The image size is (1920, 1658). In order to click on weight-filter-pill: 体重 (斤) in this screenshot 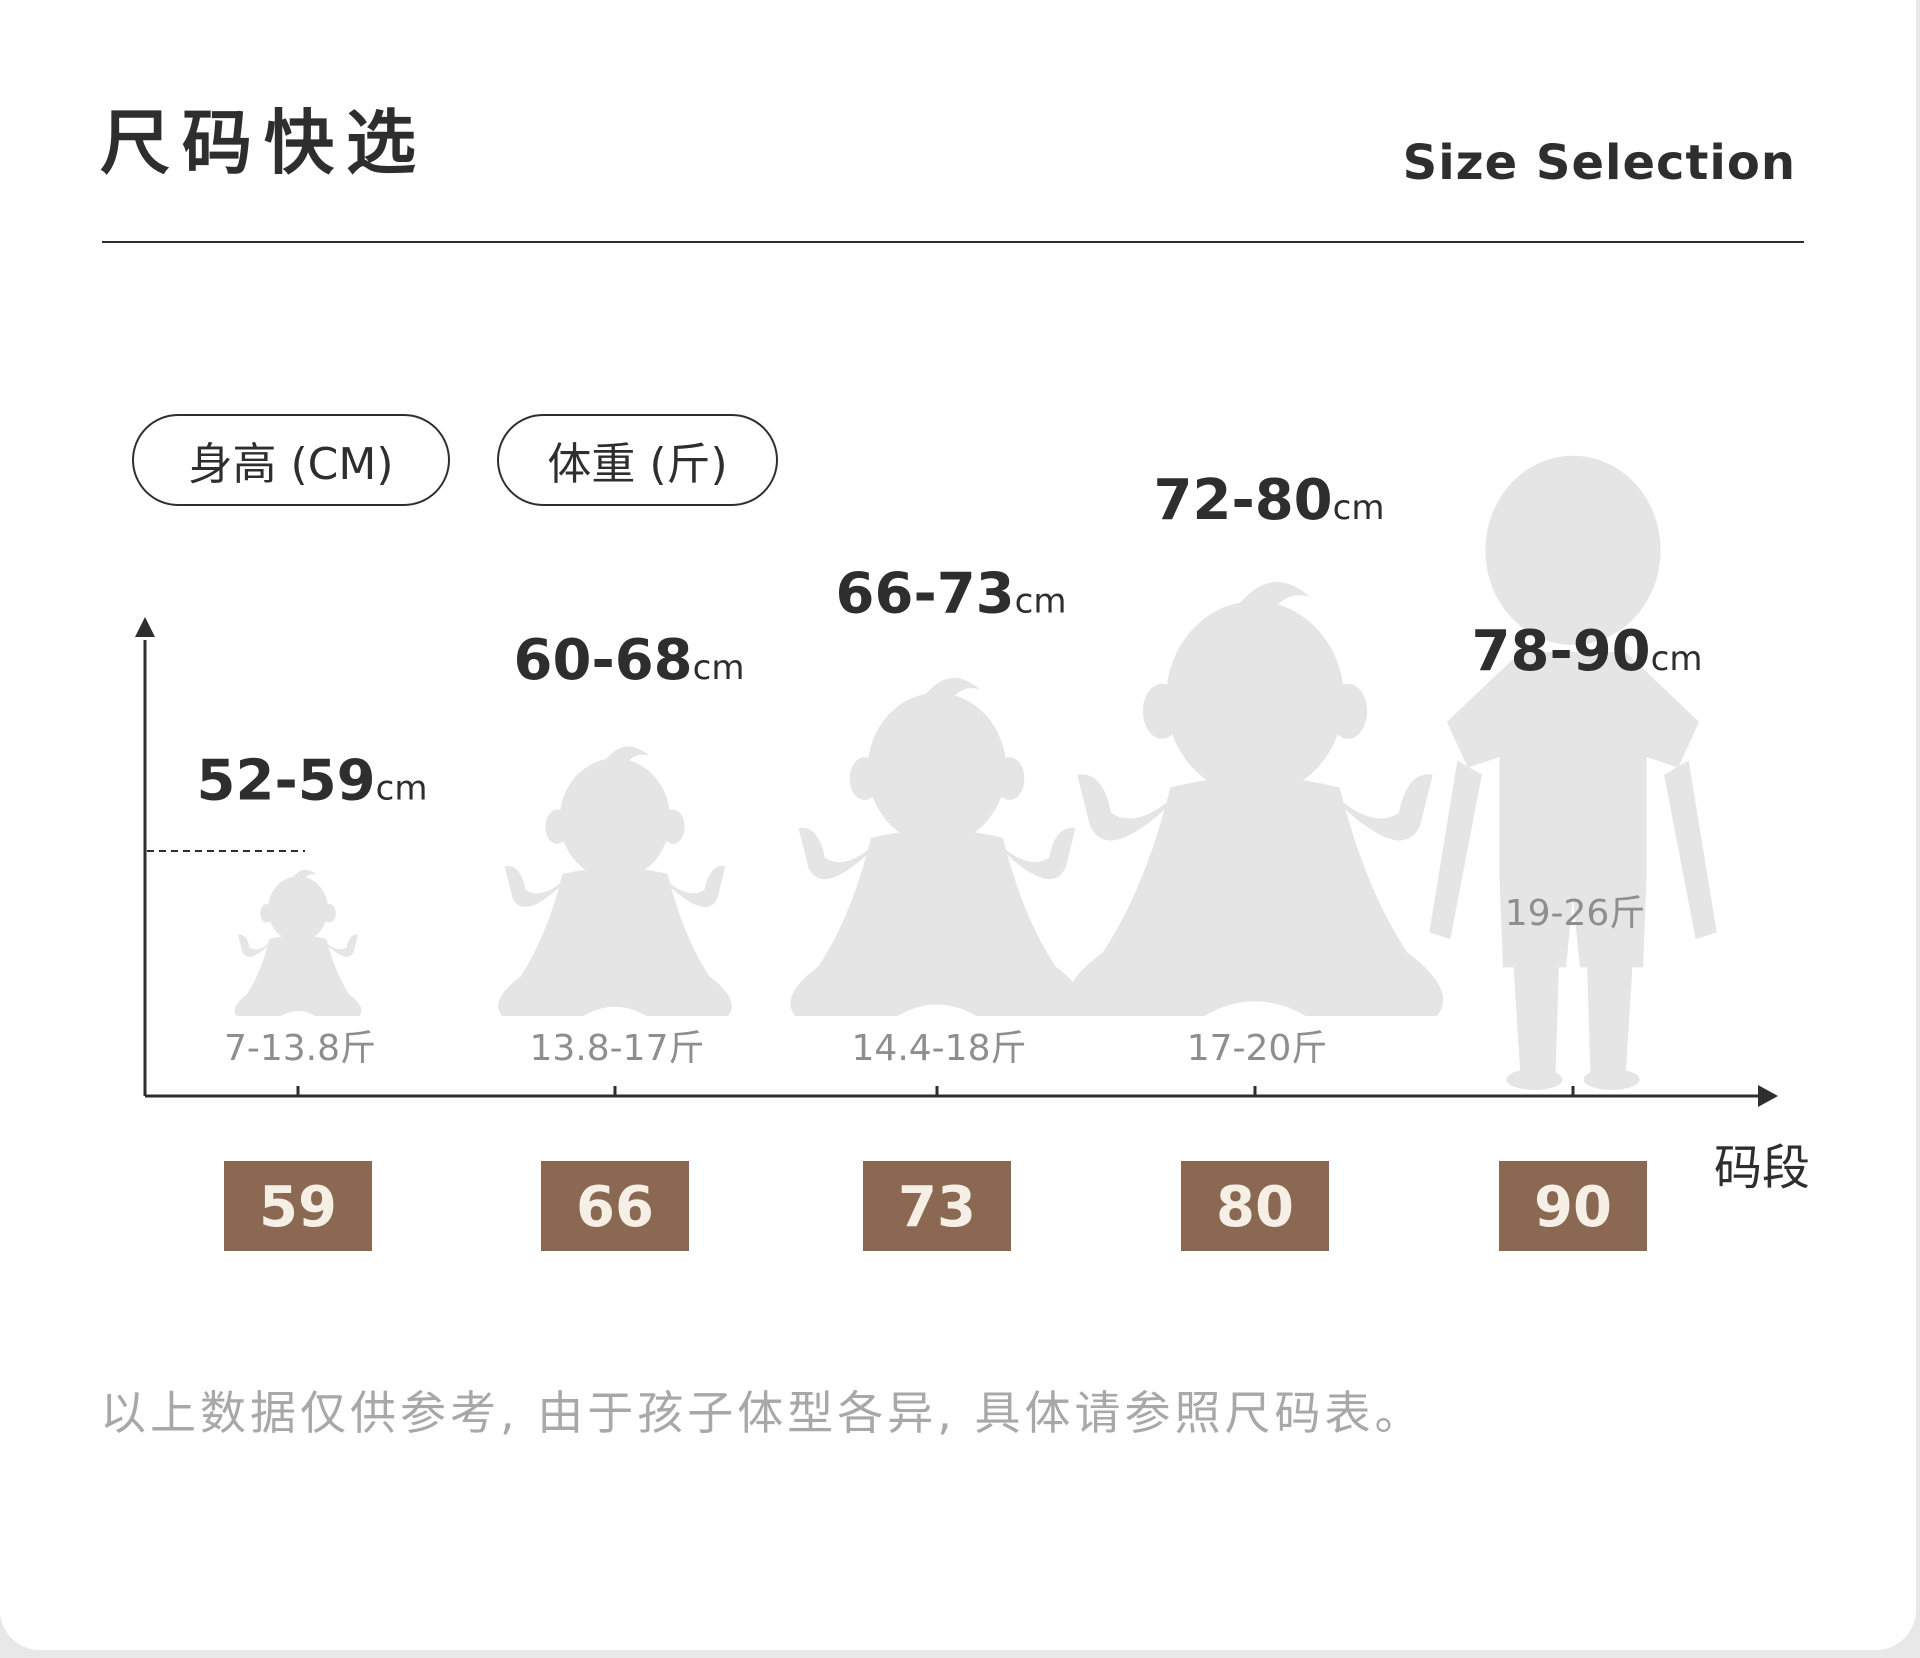, I will do `click(637, 460)`.